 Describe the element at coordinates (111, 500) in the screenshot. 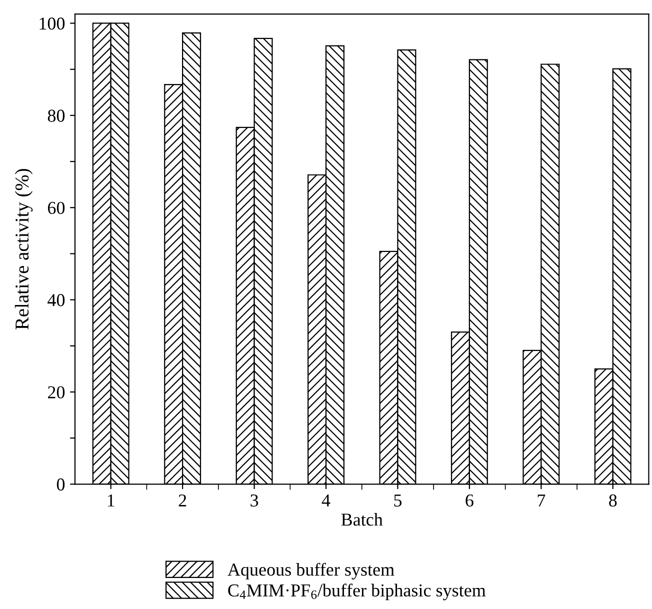

I see `x-tick-label: 1` at that location.